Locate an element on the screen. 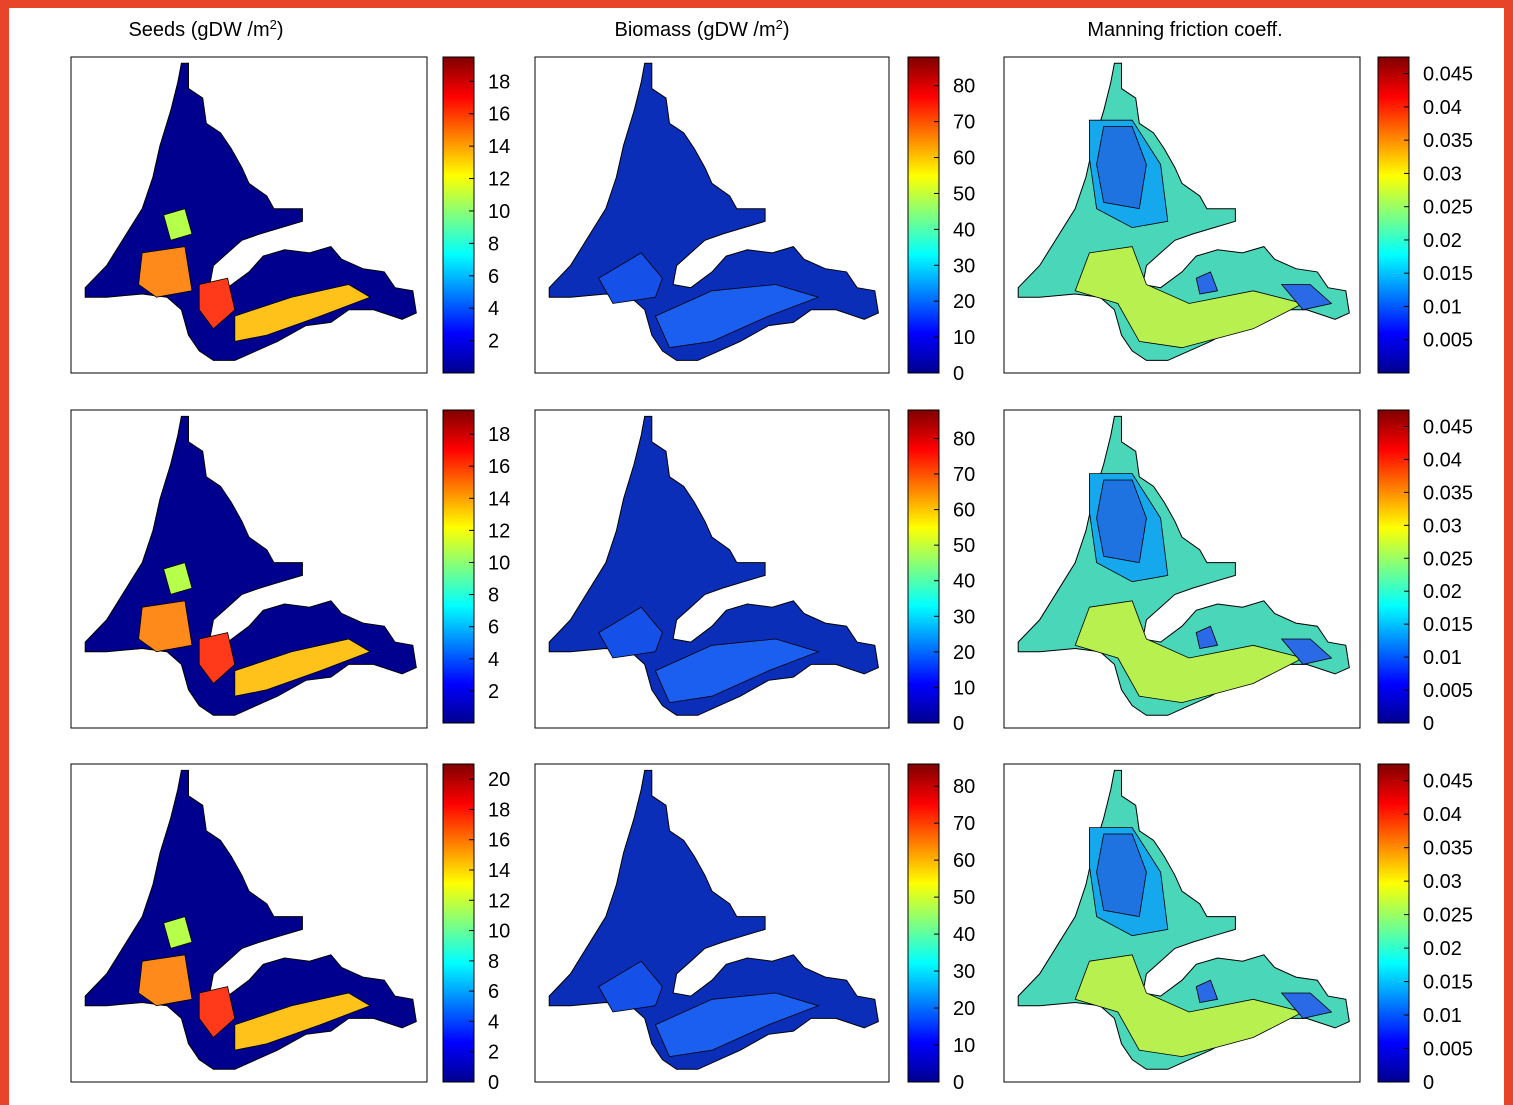  panel-r1-c1: 2 4 6 8 10 12 14 16 18 is located at coordinates (290, 215).